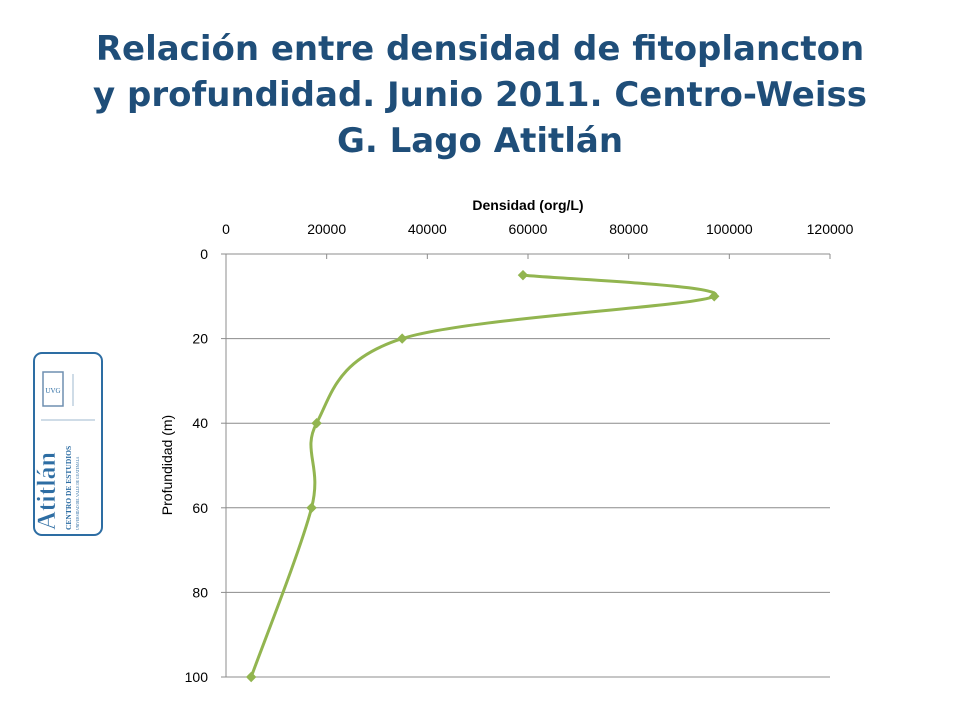 This screenshot has height=720, width=960. Describe the element at coordinates (197, 677) in the screenshot. I see `y-tick-label: 100` at that location.